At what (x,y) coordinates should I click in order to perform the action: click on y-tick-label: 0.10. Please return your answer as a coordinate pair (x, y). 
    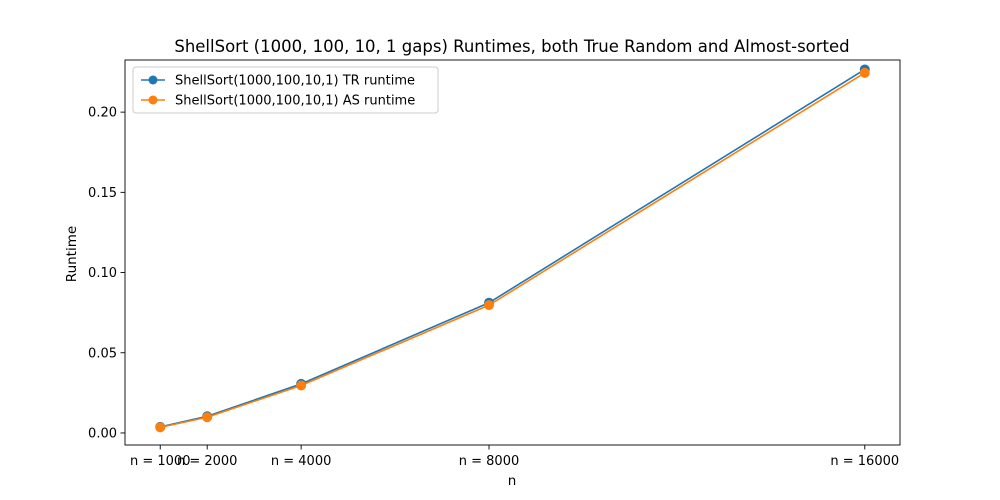
    Looking at the image, I should click on (102, 273).